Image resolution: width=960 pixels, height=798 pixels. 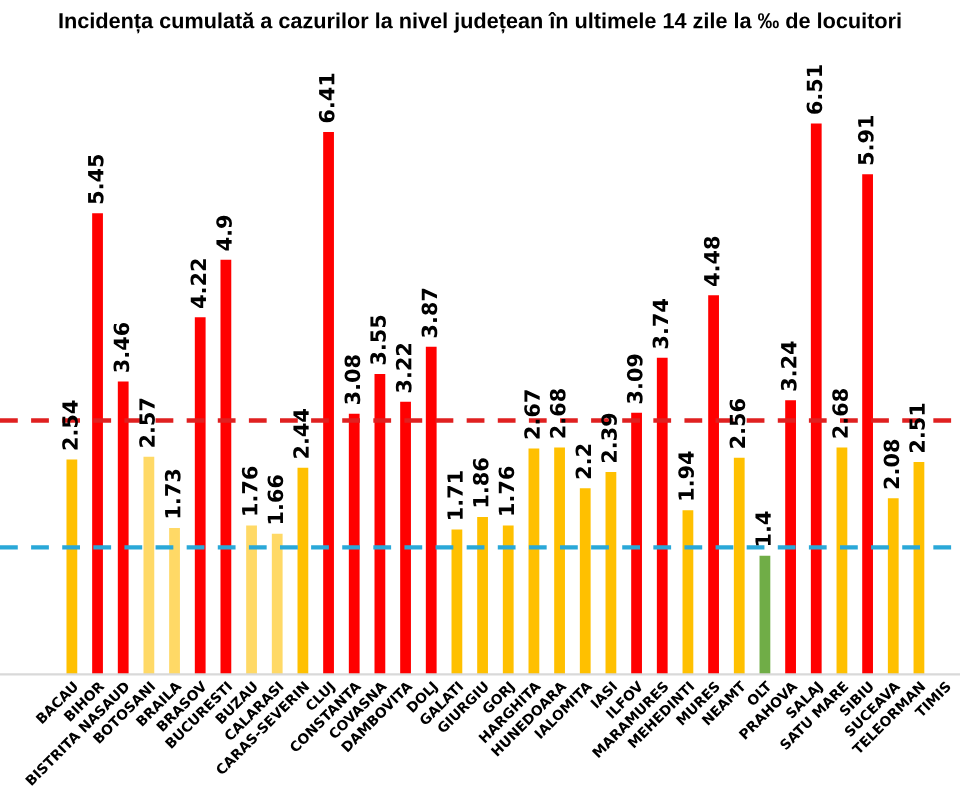 I want to click on data-label: 1.94, so click(x=686, y=475).